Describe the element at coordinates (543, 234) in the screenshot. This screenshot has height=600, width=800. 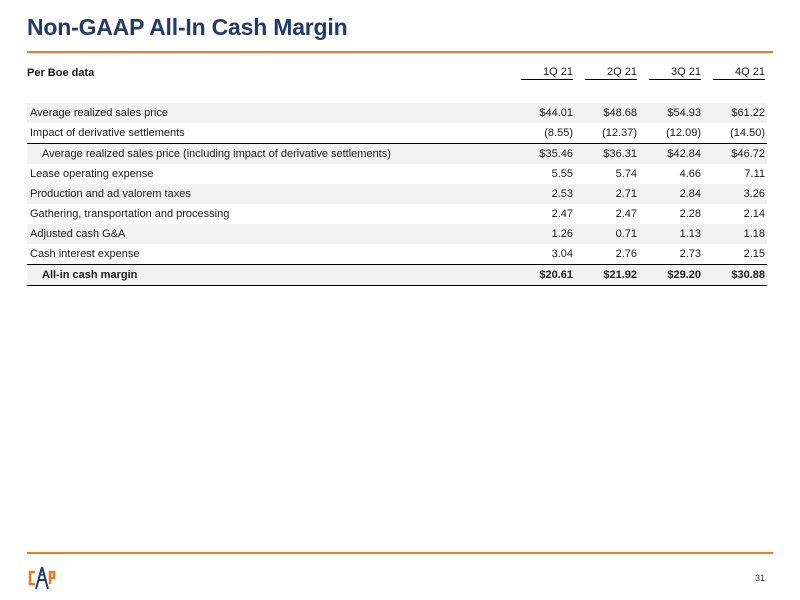
I see `cell-value: 1.26` at that location.